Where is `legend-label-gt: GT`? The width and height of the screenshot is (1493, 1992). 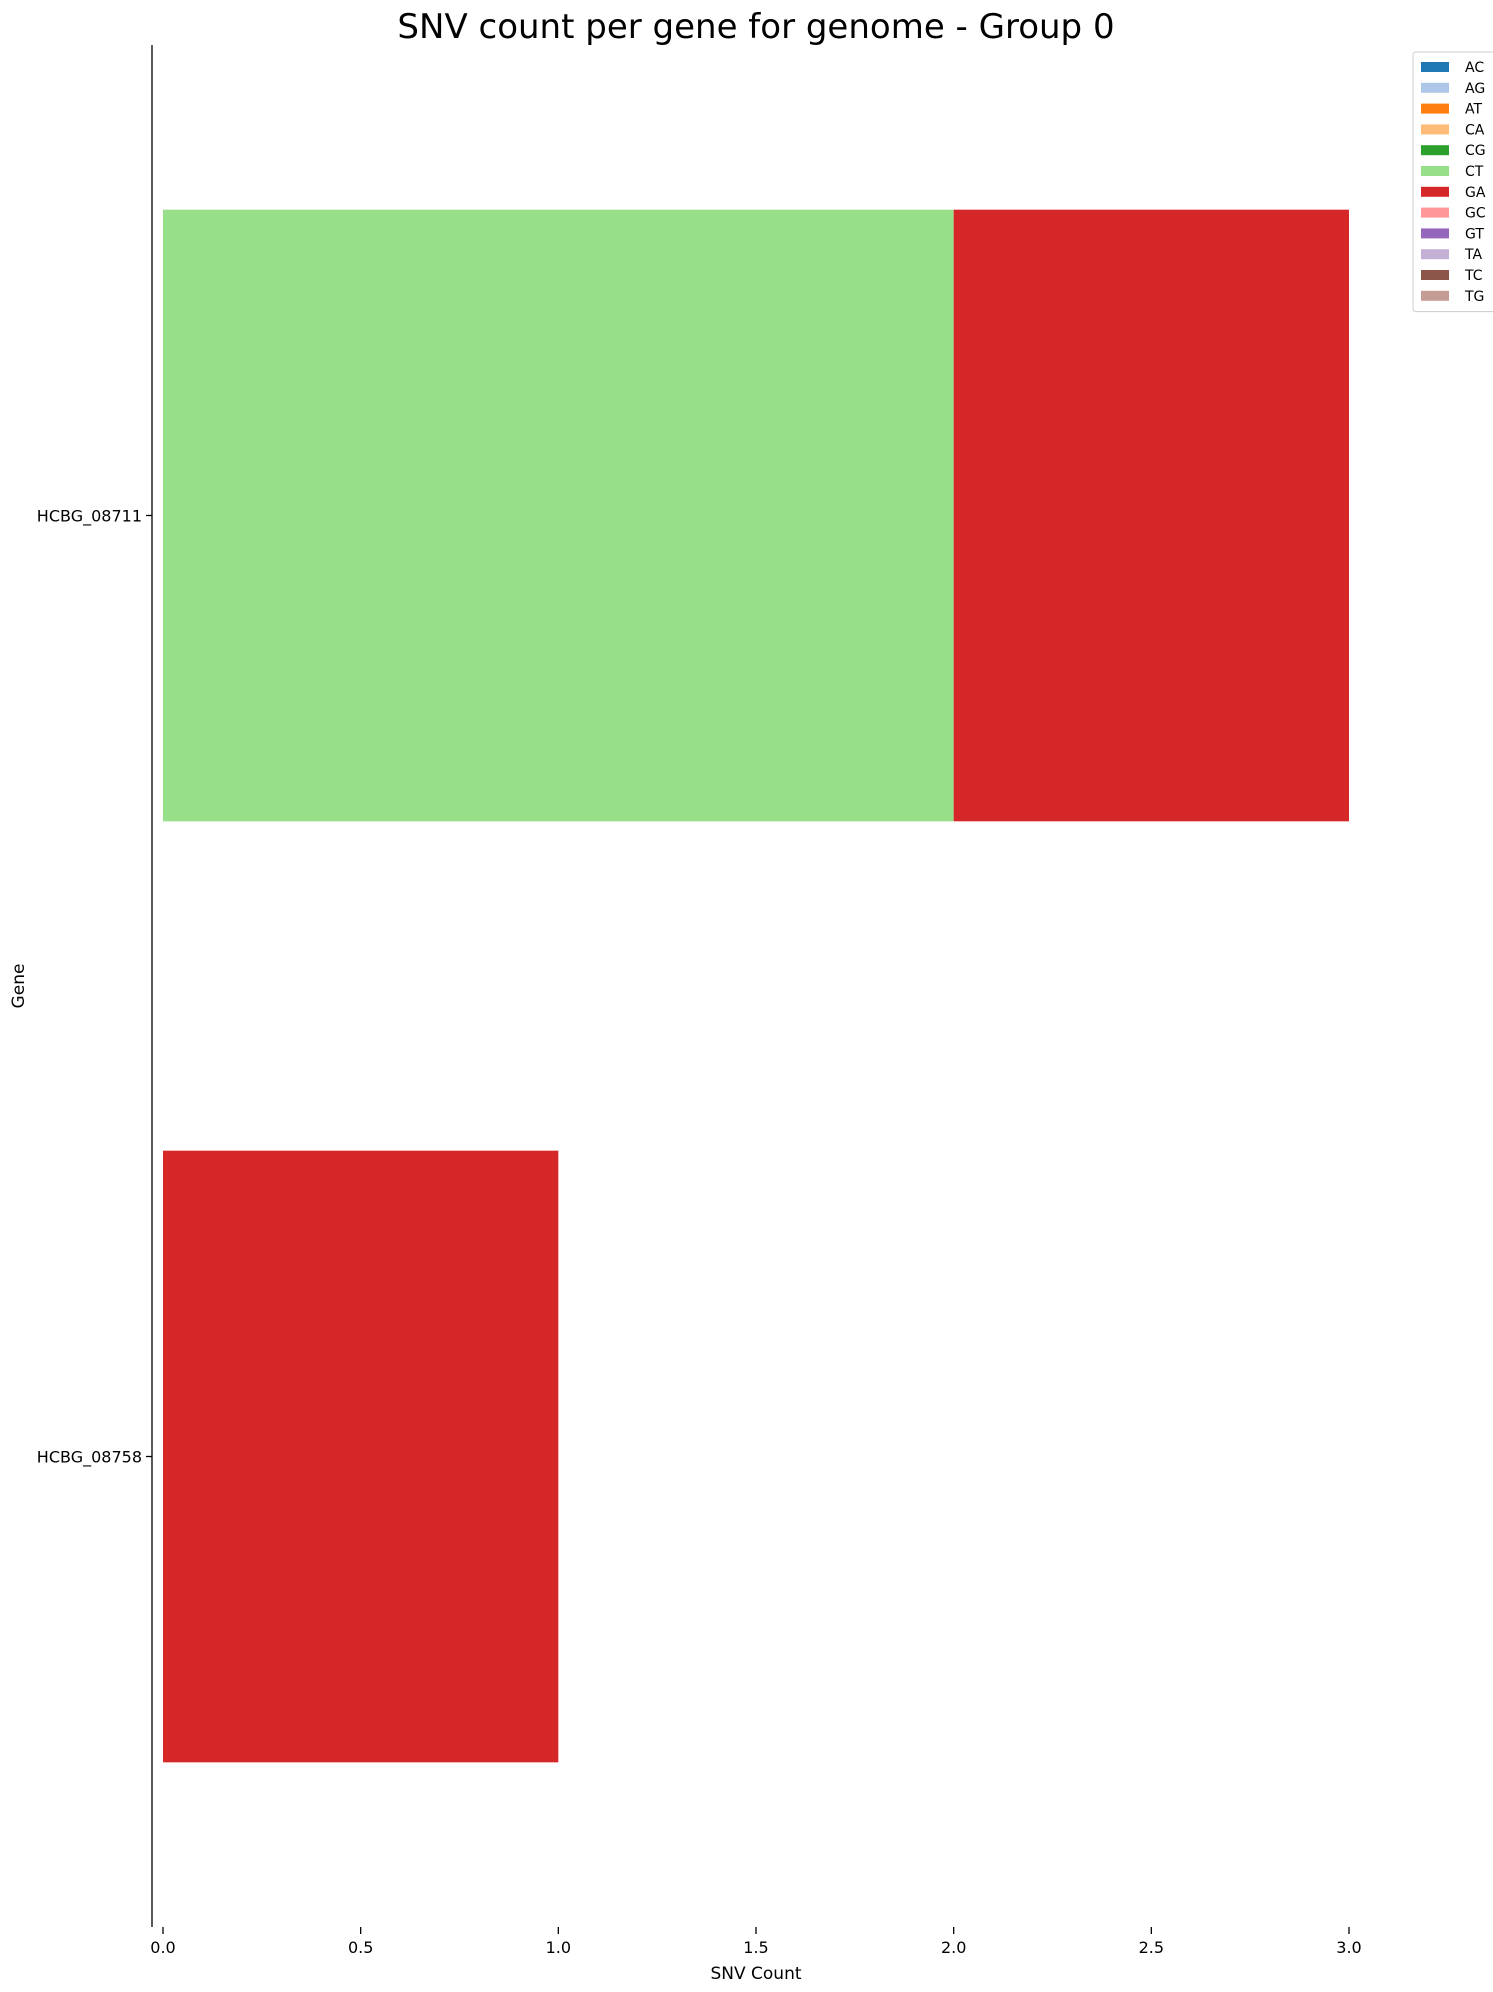
legend-label-gt: GT is located at coordinates (1474, 234).